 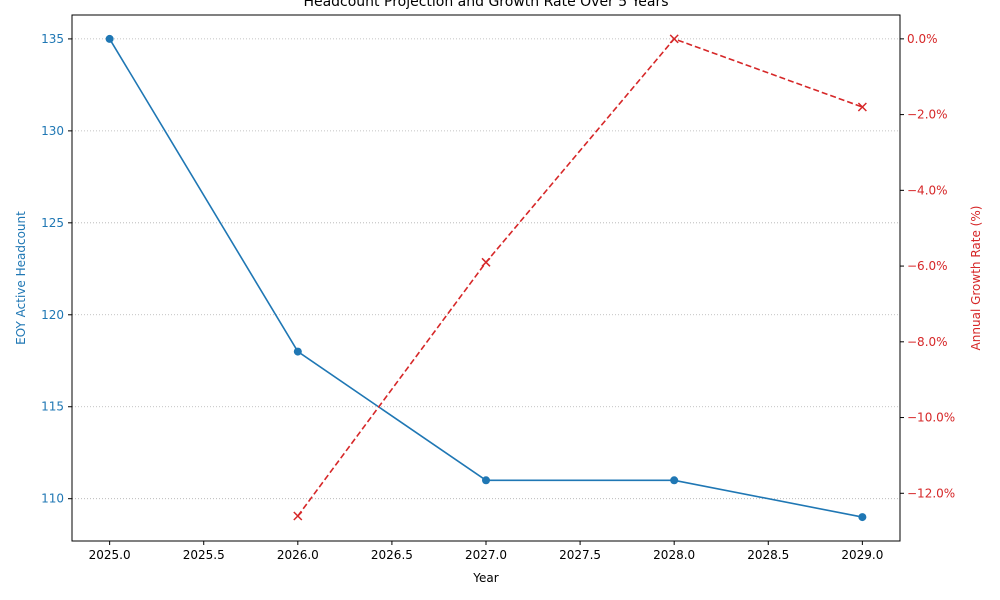 What do you see at coordinates (931, 493) in the screenshot?
I see `y-right-tick-label: −12.0%` at bounding box center [931, 493].